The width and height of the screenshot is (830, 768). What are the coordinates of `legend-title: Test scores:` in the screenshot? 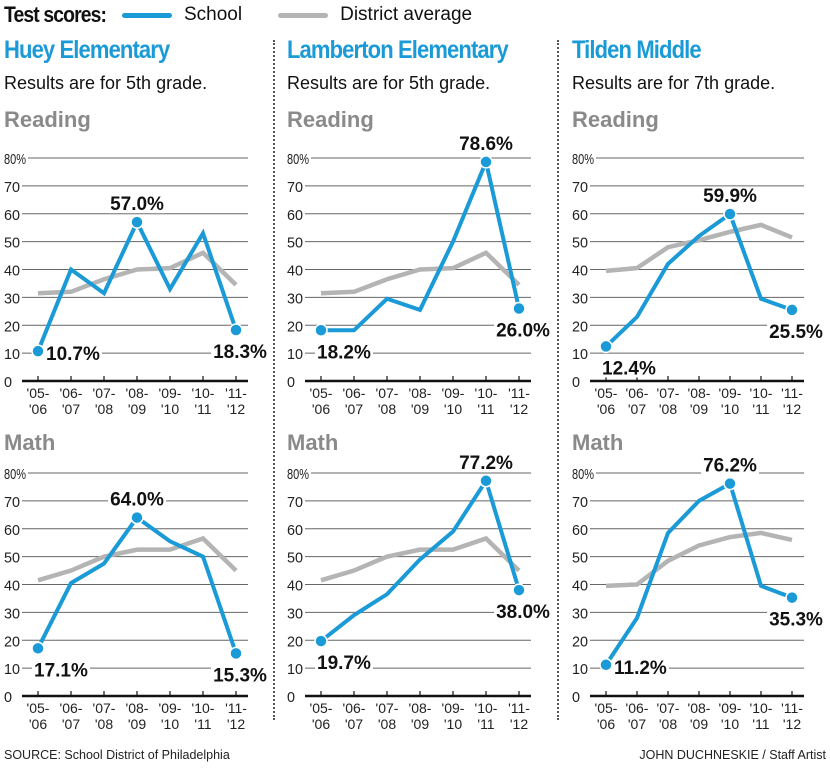 It's located at (55, 14).